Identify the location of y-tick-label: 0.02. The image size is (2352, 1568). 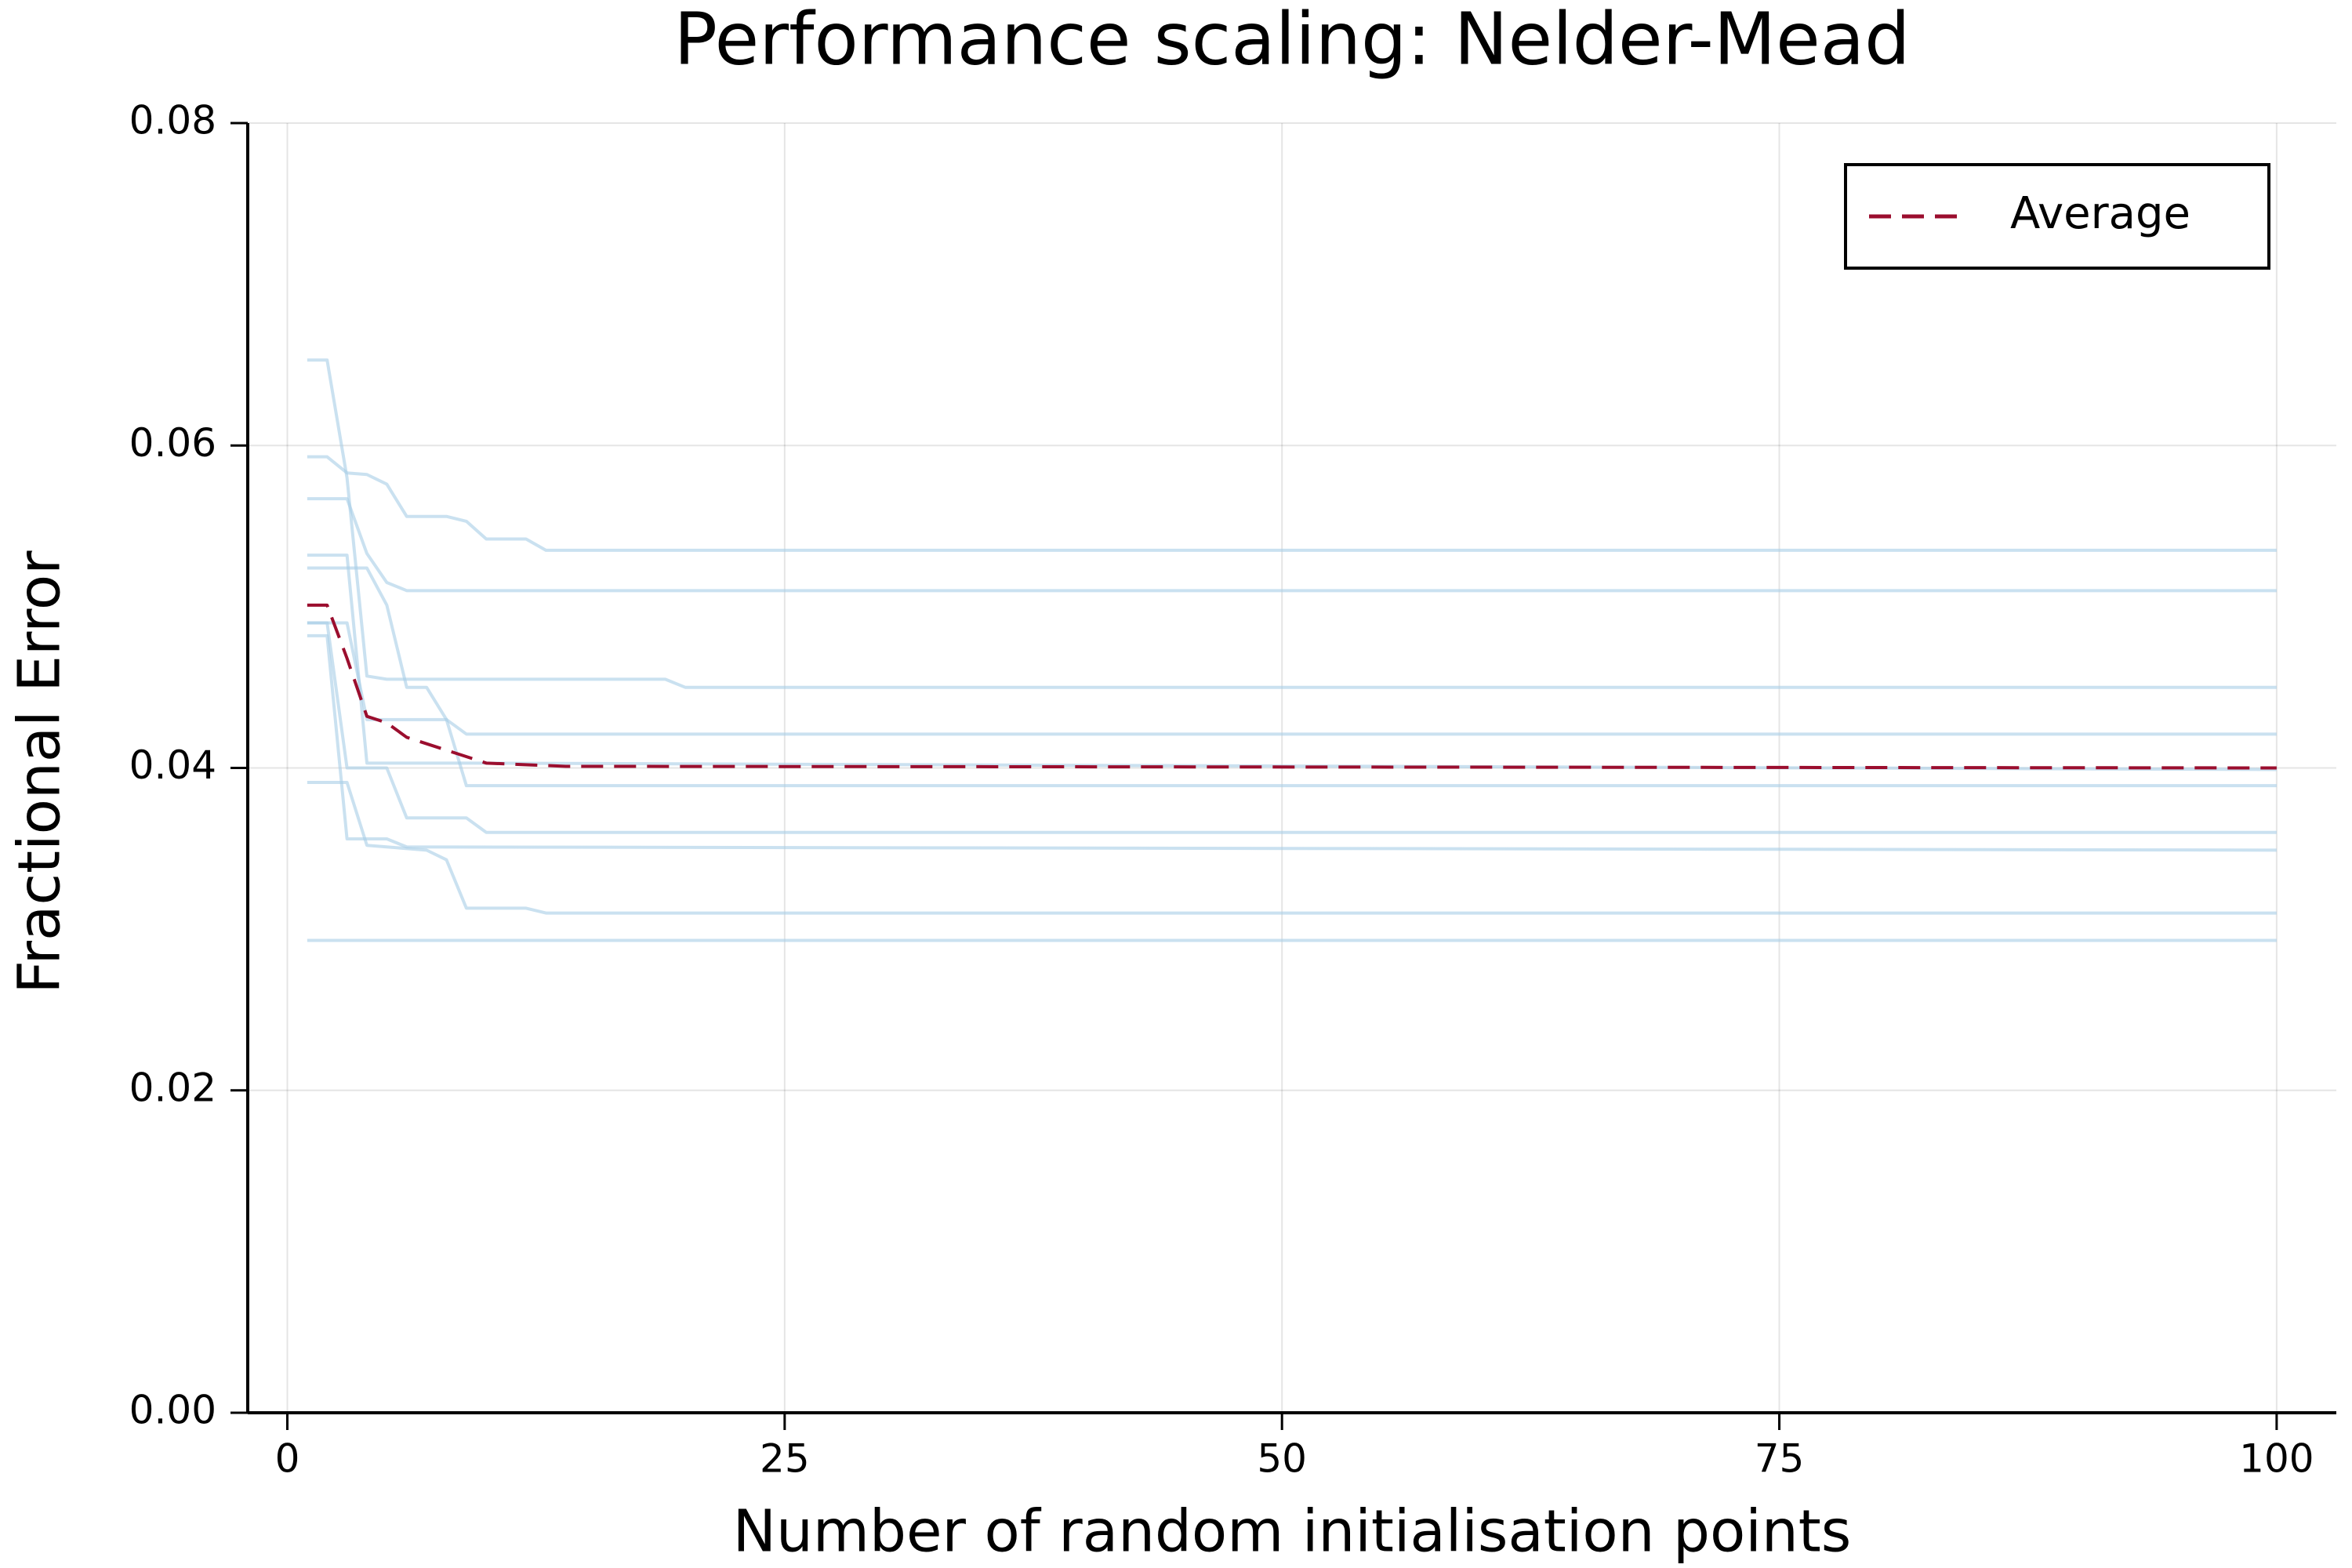
(172, 1087).